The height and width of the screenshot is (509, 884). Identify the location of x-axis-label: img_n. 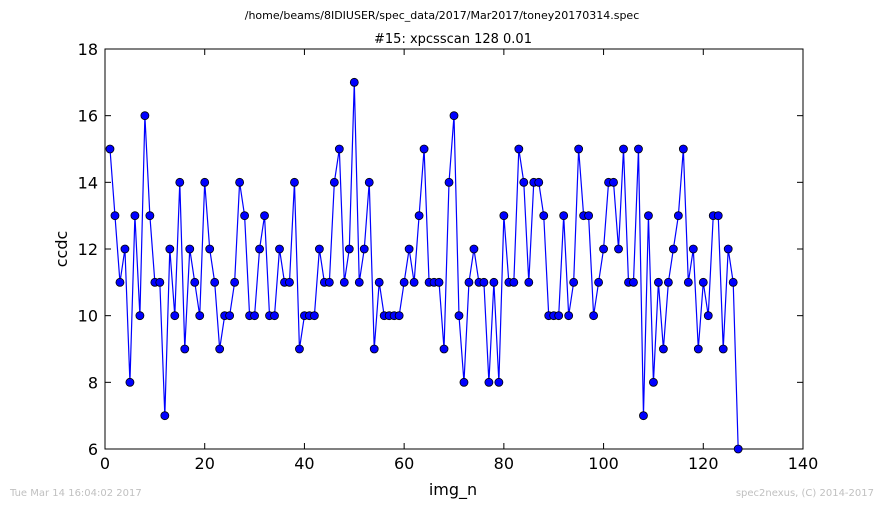
(453, 490).